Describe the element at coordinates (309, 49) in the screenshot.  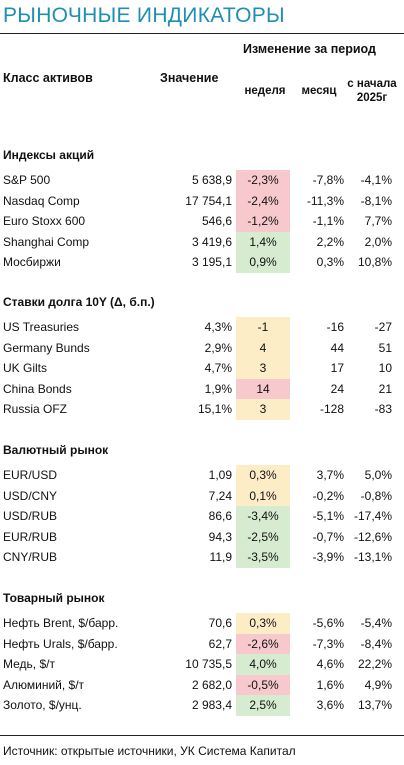
I see `change-period-header: Изменение за период` at that location.